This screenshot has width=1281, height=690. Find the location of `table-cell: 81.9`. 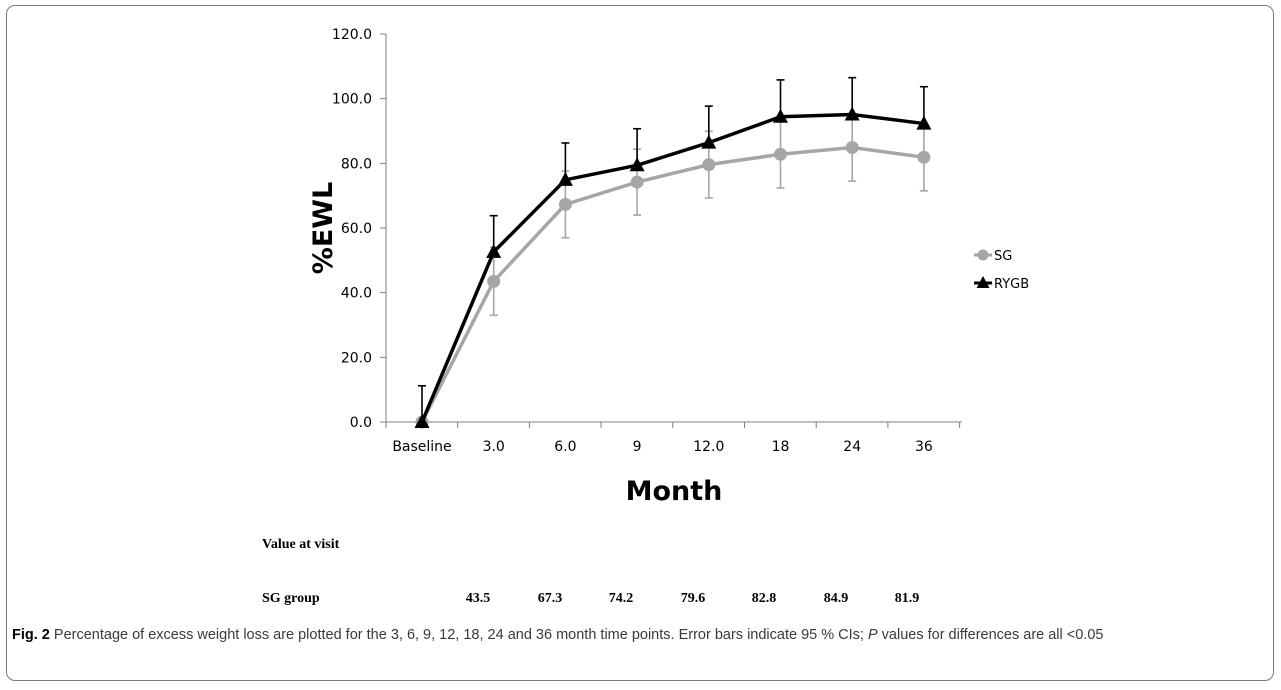

table-cell: 81.9 is located at coordinates (907, 598).